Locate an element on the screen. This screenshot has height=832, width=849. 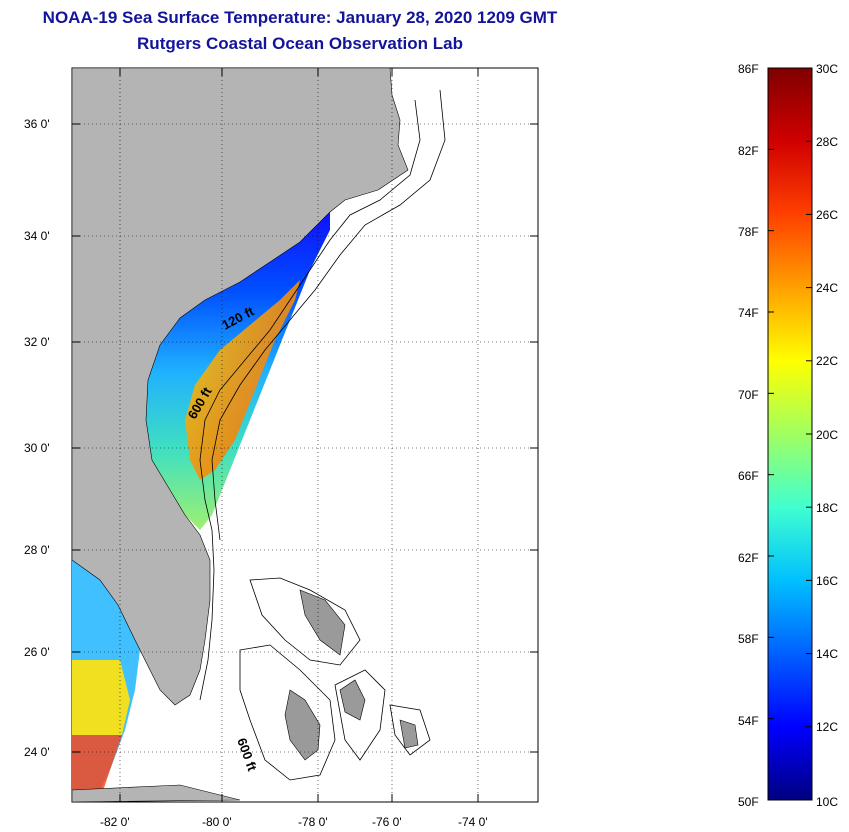
colorbar-f-label: 66F is located at coordinates (748, 476).